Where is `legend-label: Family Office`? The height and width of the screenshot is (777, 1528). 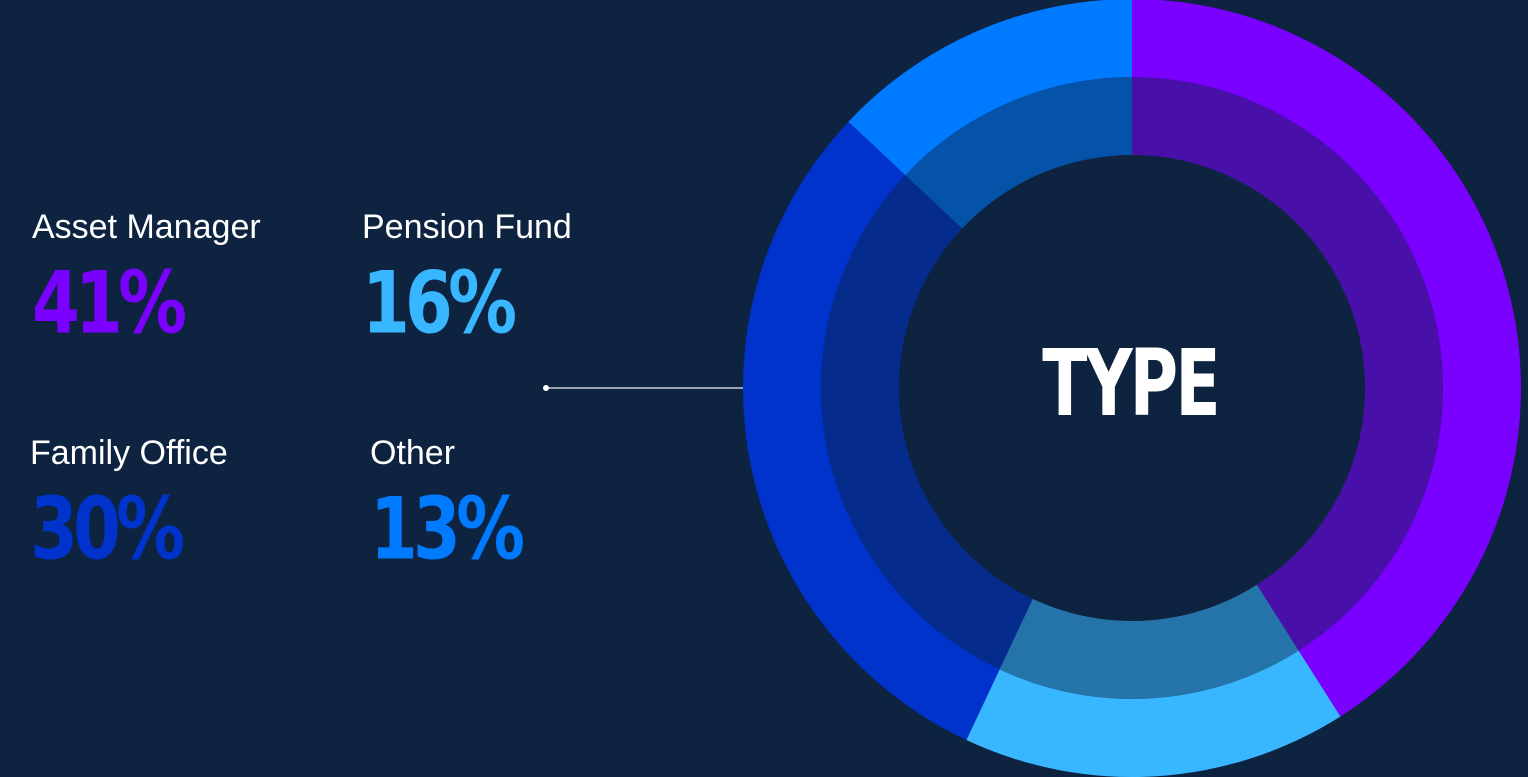 legend-label: Family Office is located at coordinates (129, 453).